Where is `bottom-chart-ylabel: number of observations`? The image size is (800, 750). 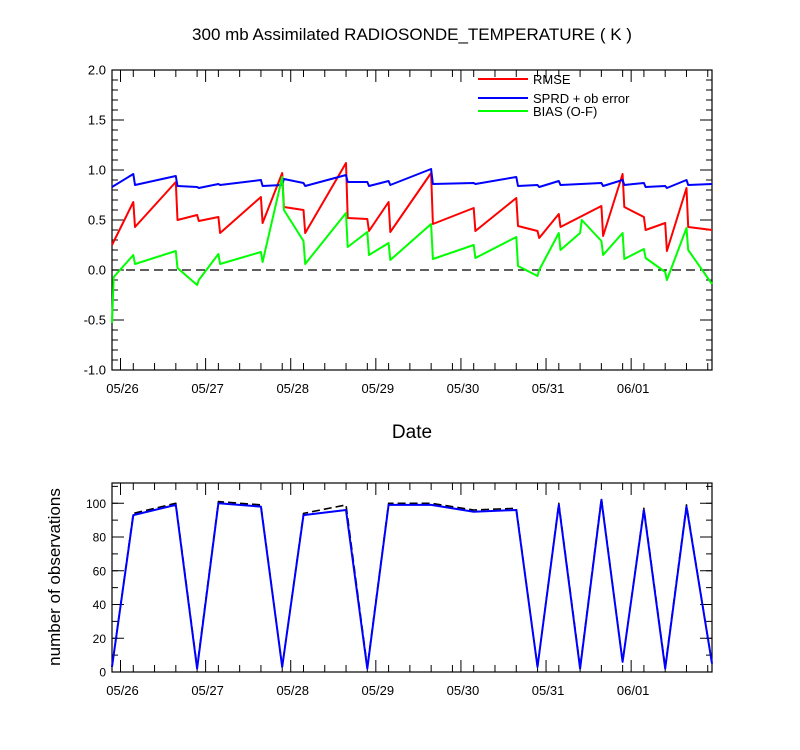
bottom-chart-ylabel: number of observations is located at coordinates (54, 577).